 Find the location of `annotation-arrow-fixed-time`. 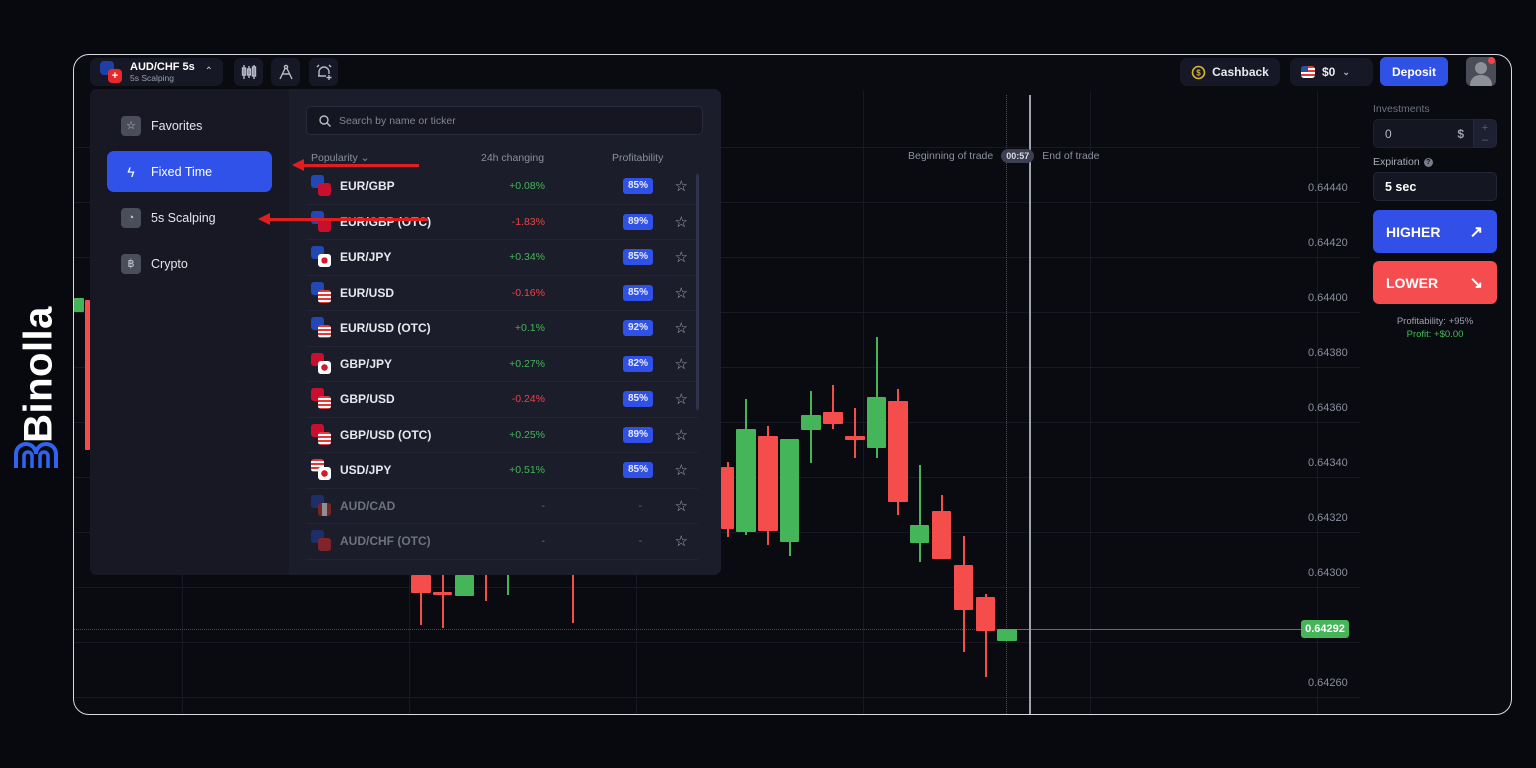

annotation-arrow-fixed-time is located at coordinates (355, 165).